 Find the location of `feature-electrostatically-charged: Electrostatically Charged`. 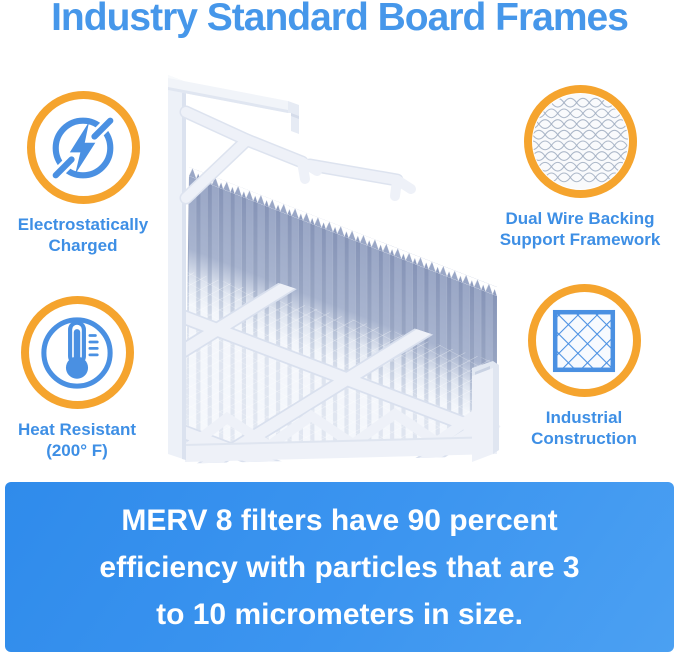

feature-electrostatically-charged: Electrostatically Charged is located at coordinates (83, 173).